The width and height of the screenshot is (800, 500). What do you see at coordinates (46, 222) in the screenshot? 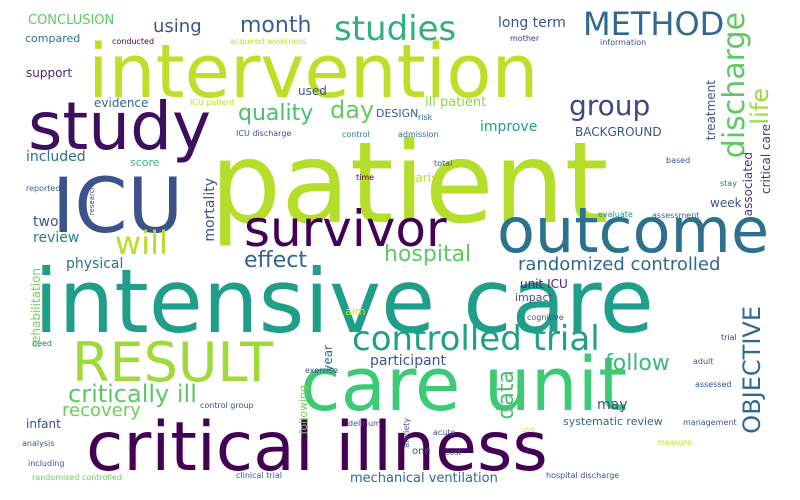
I see `word-two: two` at bounding box center [46, 222].